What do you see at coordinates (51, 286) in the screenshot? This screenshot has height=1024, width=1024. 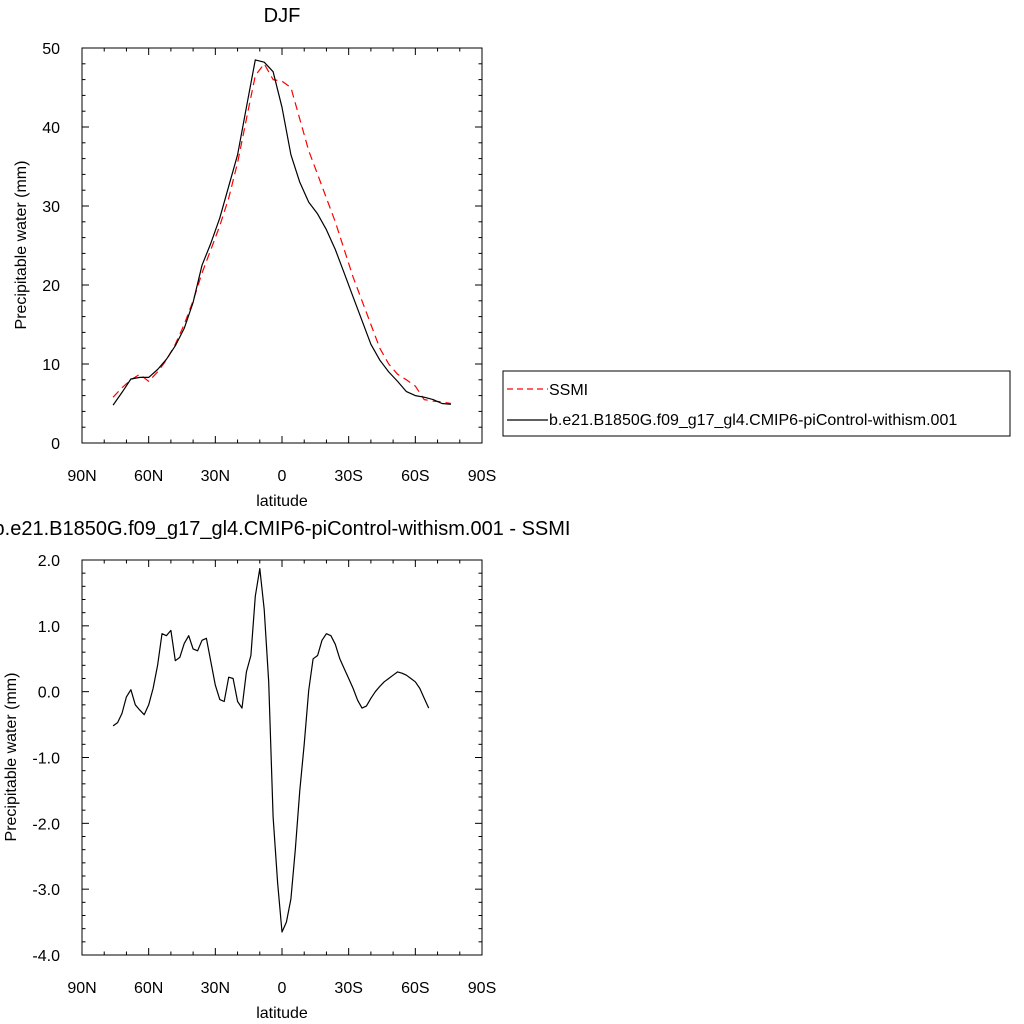 I see `y-tick-label: 20` at bounding box center [51, 286].